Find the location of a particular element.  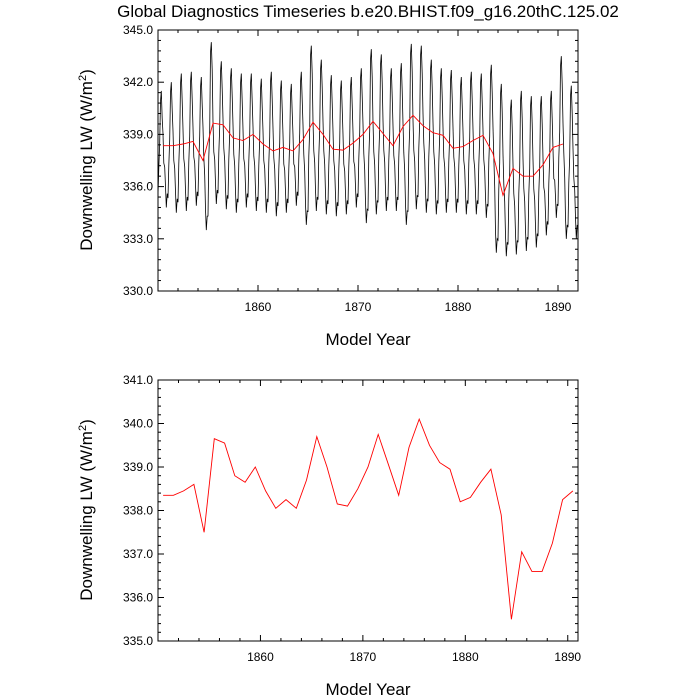

bottom-ytick-label: 337.0 is located at coordinates (138, 554).